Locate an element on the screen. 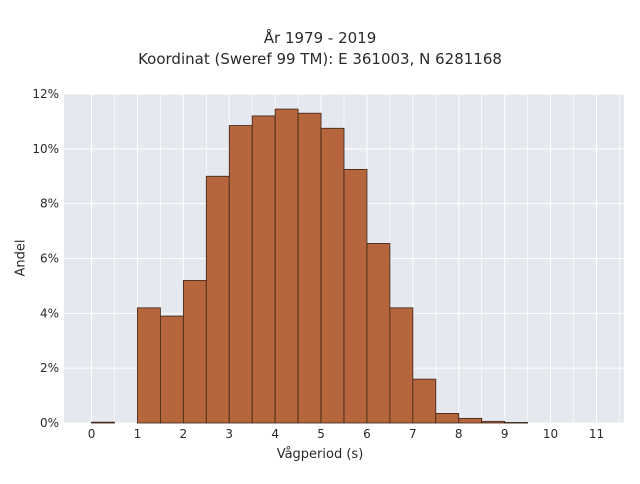 The image size is (640, 484). y-tick-labels: 0% 2% 4% 6% 8% 10% 12% is located at coordinates (45, 258).